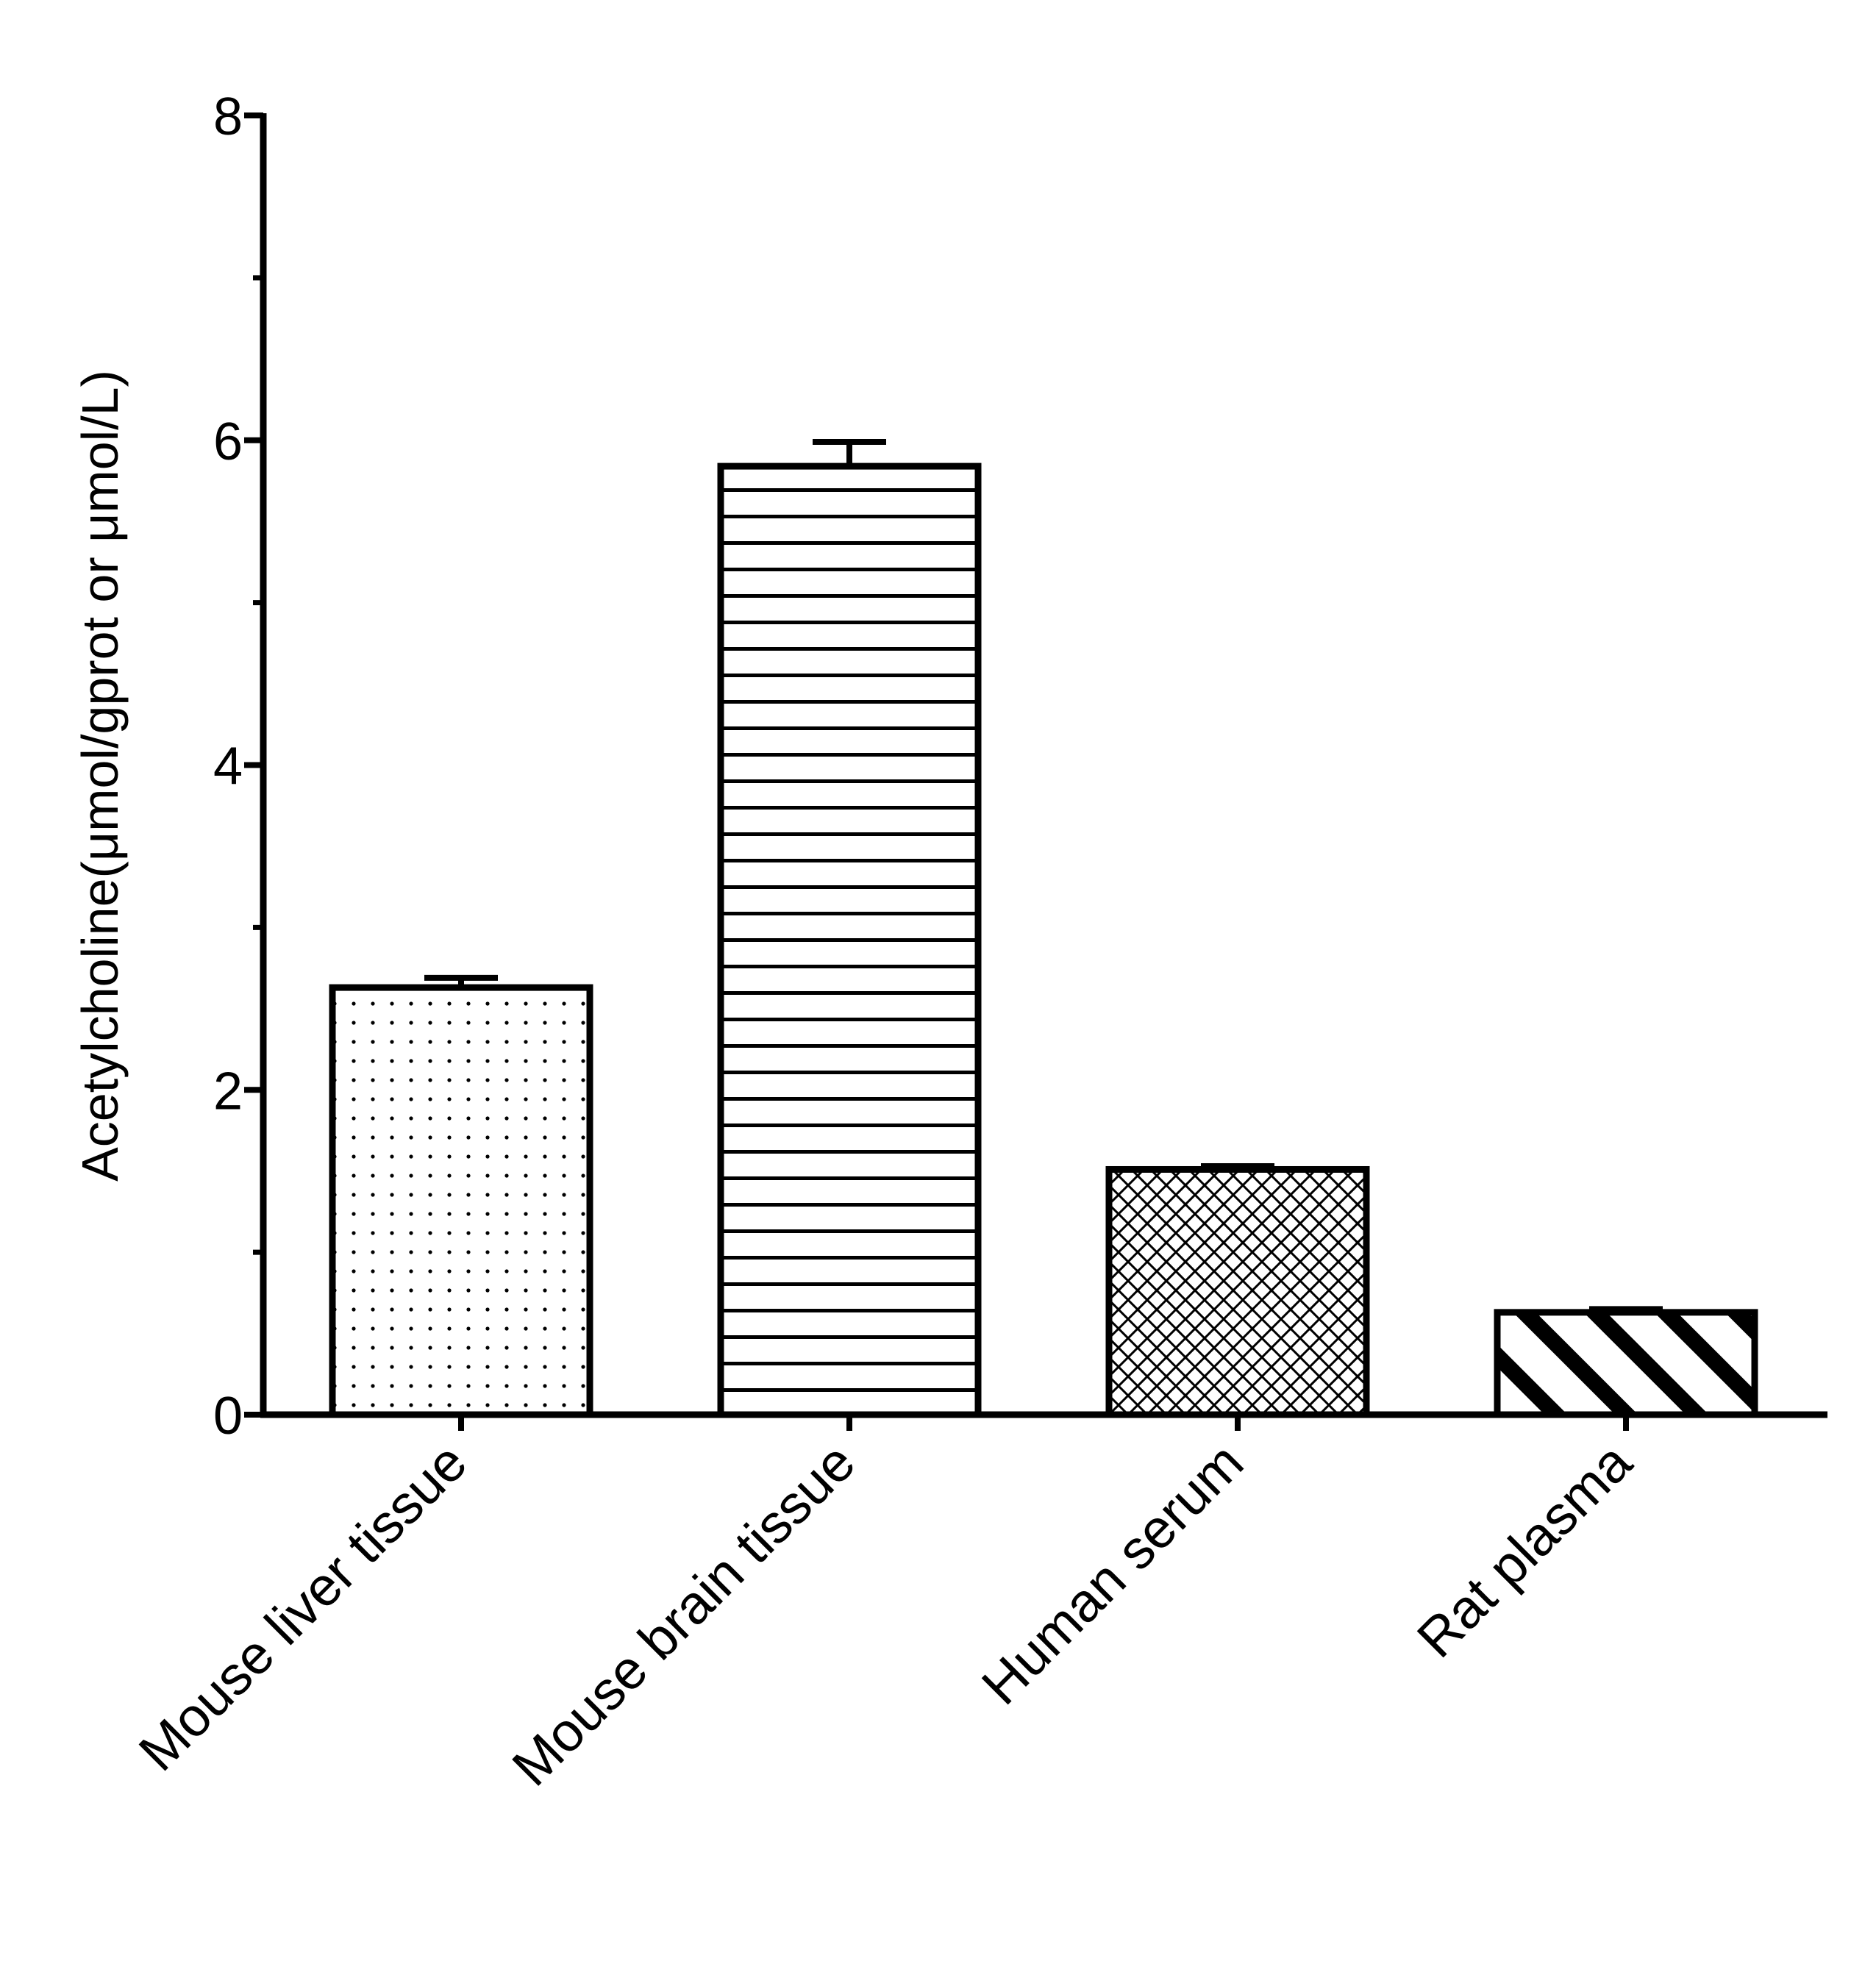  Describe the element at coordinates (228, 1417) in the screenshot. I see `y-tick-label-0: 0` at that location.